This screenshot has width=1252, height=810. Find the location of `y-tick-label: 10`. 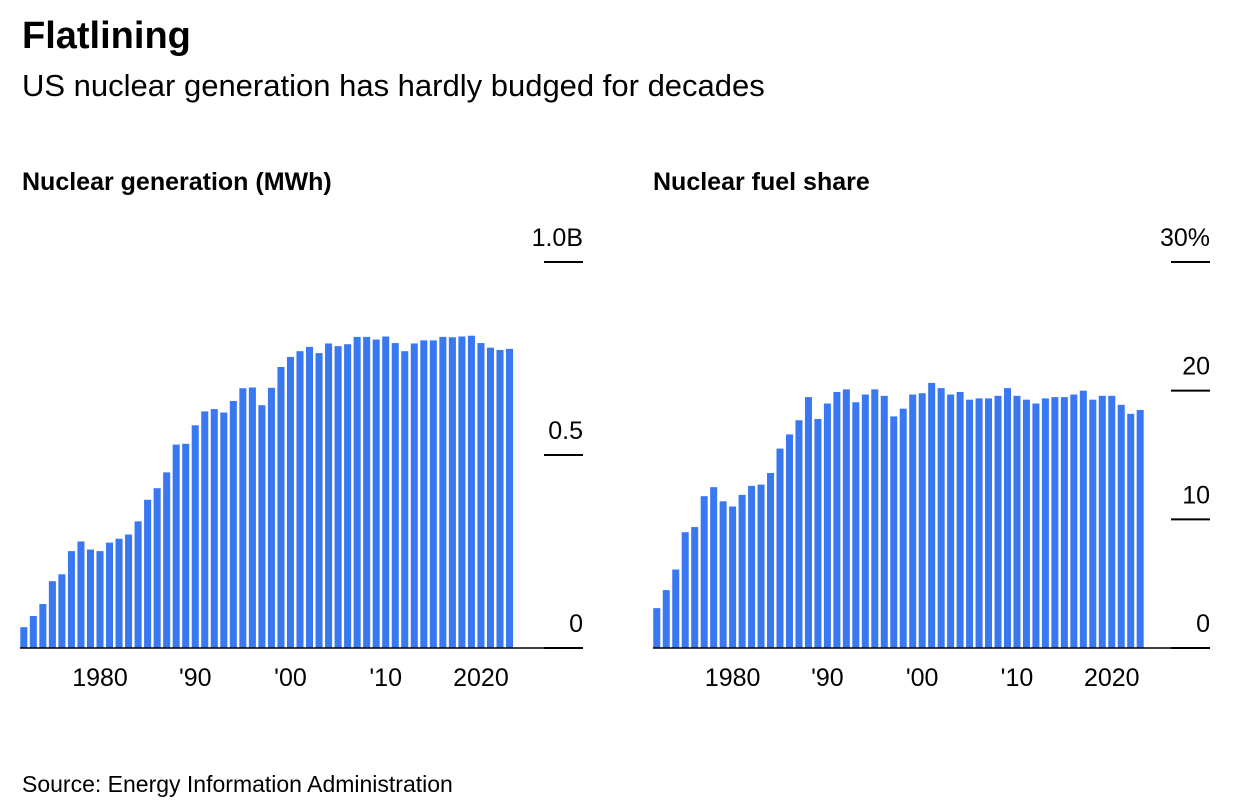

y-tick-label: 10 is located at coordinates (1196, 495).